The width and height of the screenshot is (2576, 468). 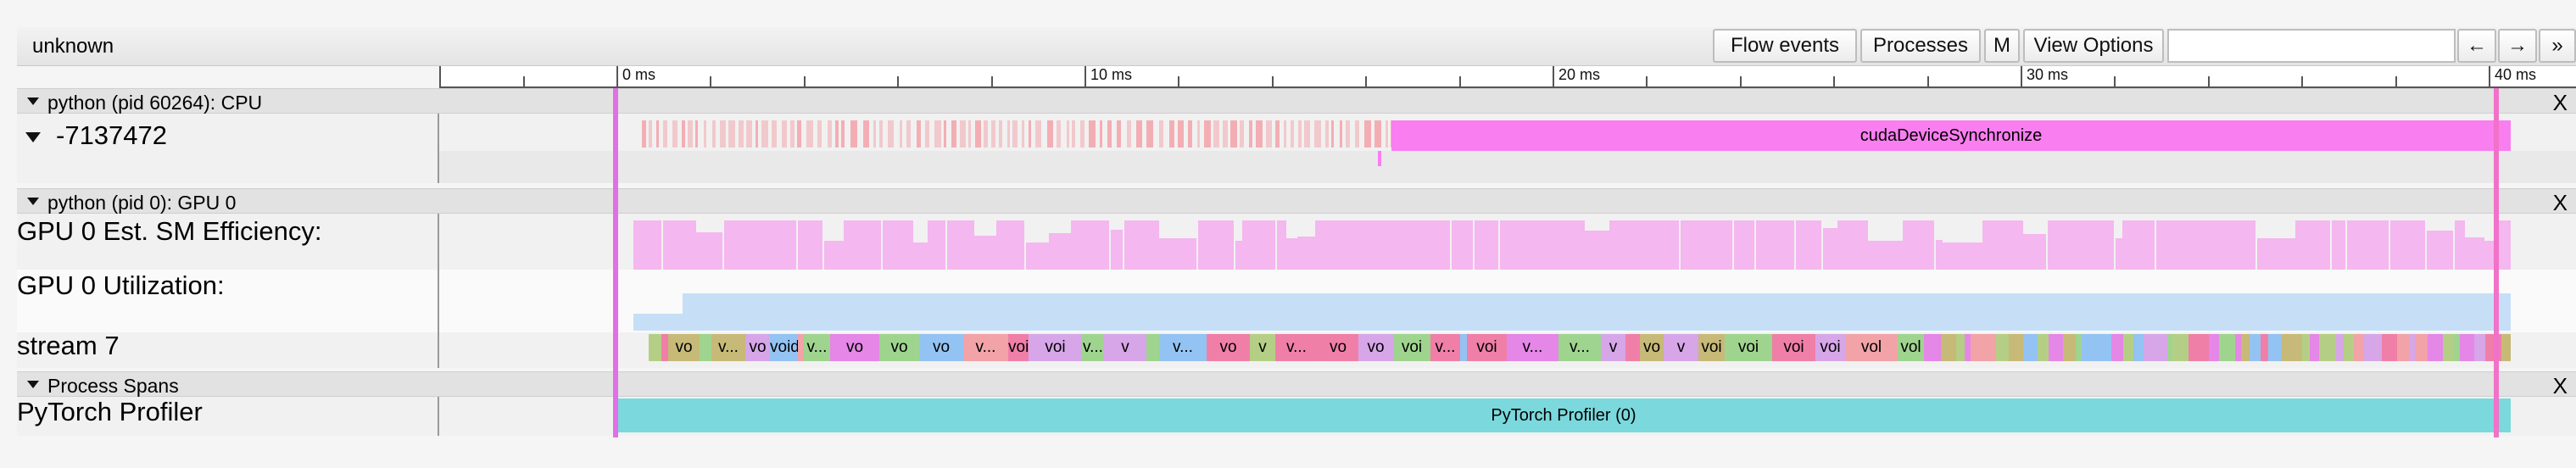 I want to click on utilization-counter, so click(x=1572, y=312).